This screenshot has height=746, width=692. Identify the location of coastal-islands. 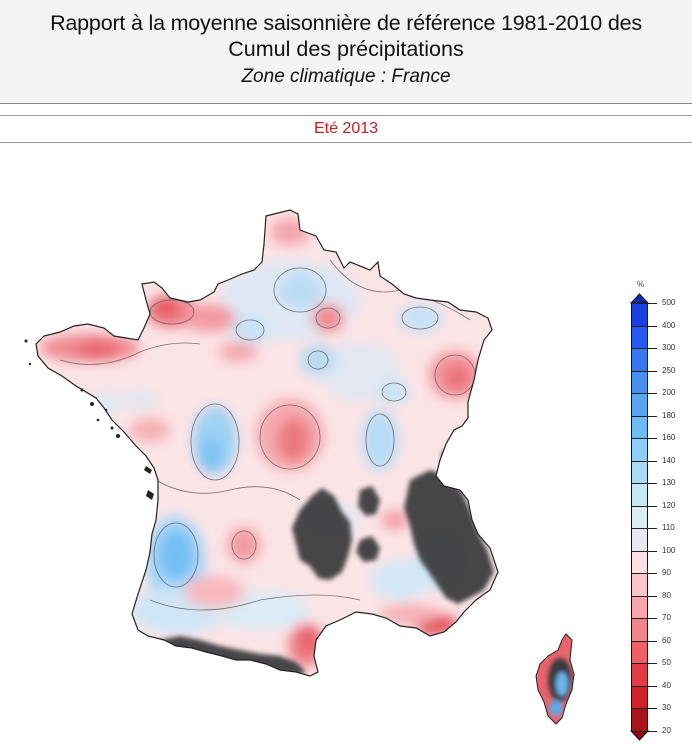
(89, 419).